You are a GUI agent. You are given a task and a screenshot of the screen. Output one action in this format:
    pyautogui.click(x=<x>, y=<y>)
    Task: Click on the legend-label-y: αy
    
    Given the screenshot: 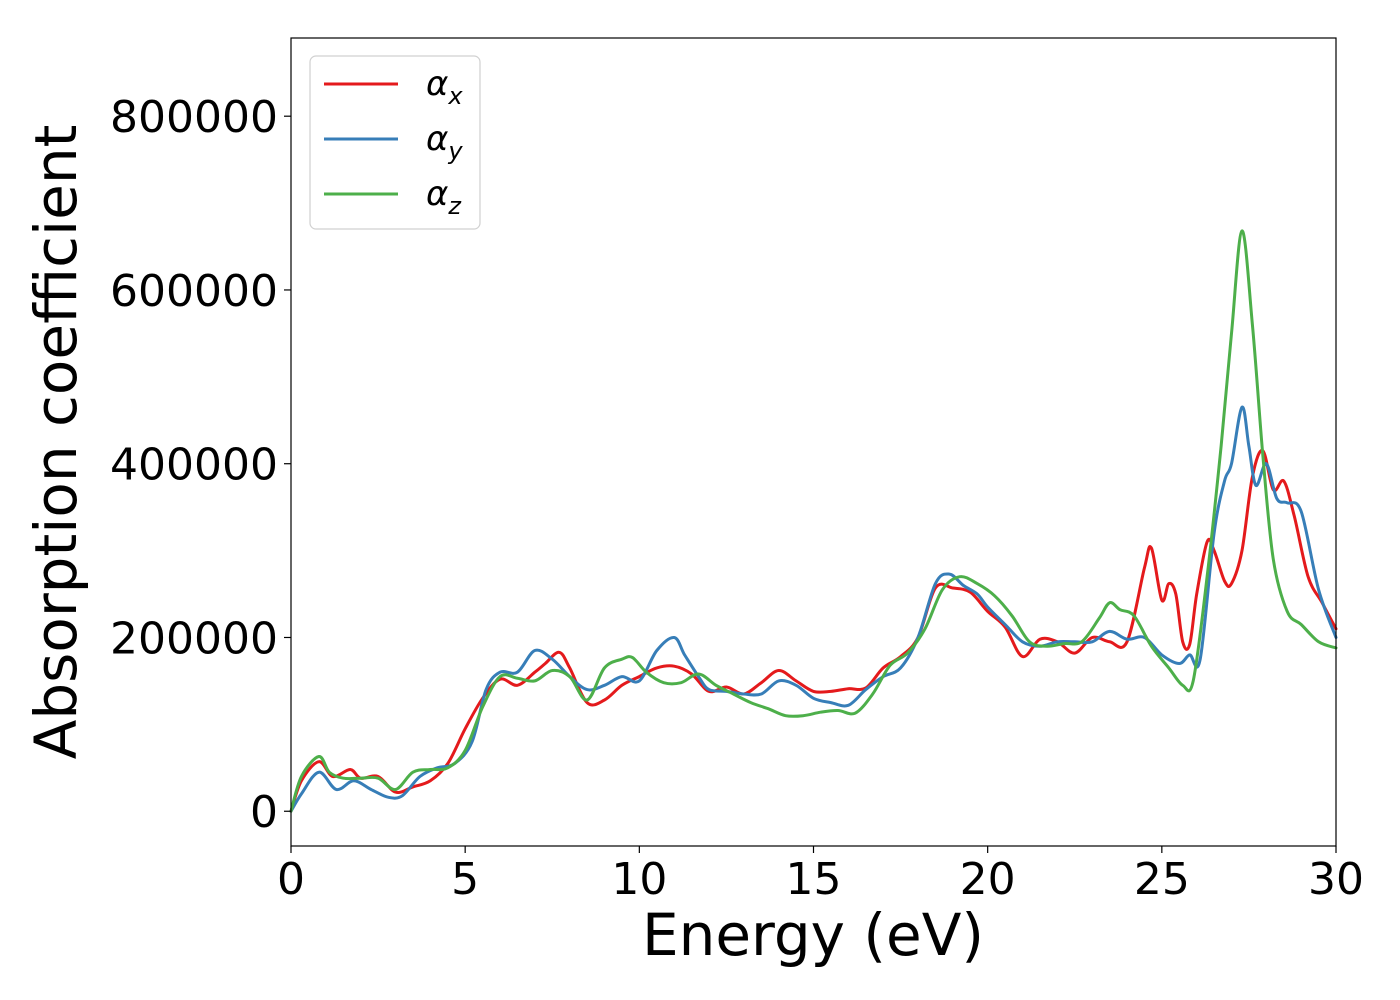 What is the action you would take?
    pyautogui.click(x=444, y=142)
    